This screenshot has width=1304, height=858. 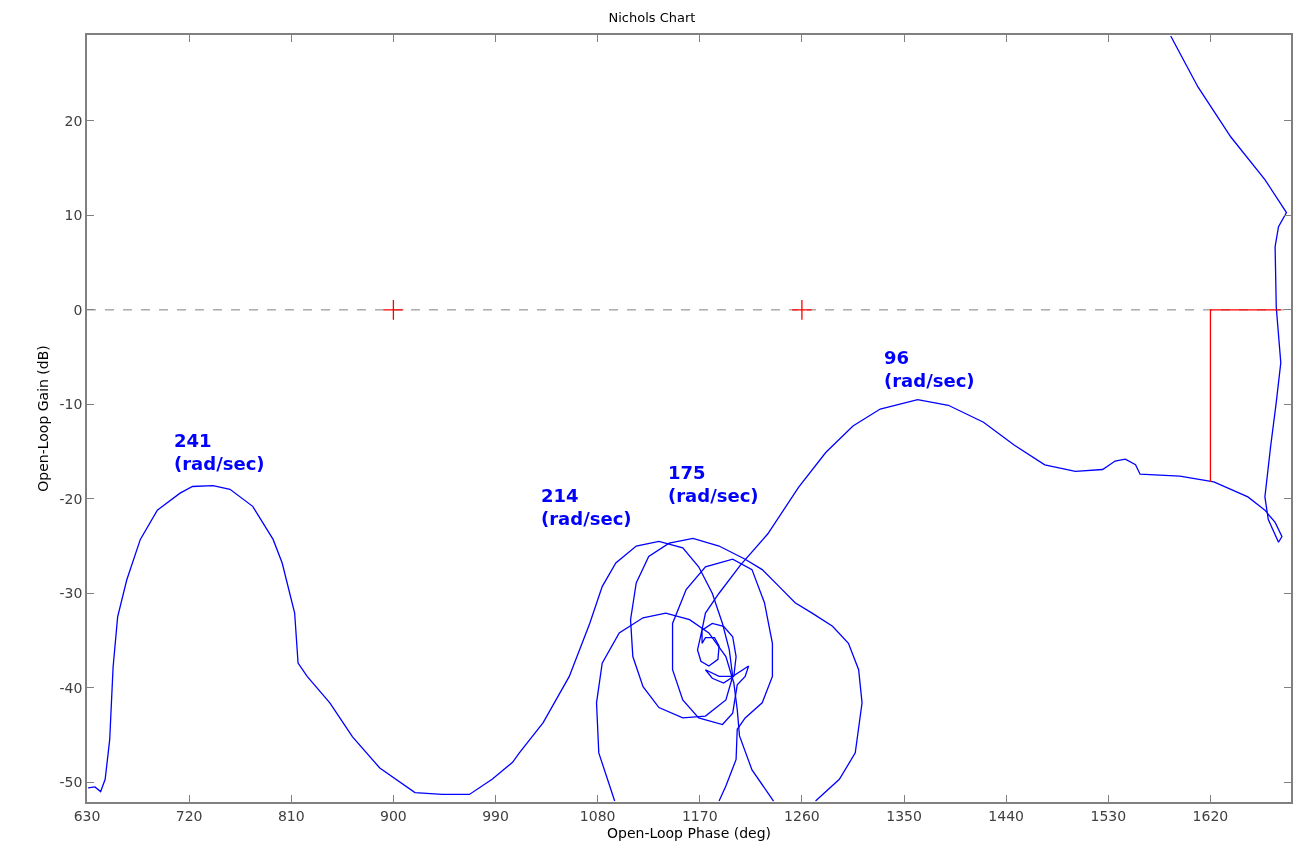 What do you see at coordinates (495, 815) in the screenshot?
I see `x-tick-label: 990` at bounding box center [495, 815].